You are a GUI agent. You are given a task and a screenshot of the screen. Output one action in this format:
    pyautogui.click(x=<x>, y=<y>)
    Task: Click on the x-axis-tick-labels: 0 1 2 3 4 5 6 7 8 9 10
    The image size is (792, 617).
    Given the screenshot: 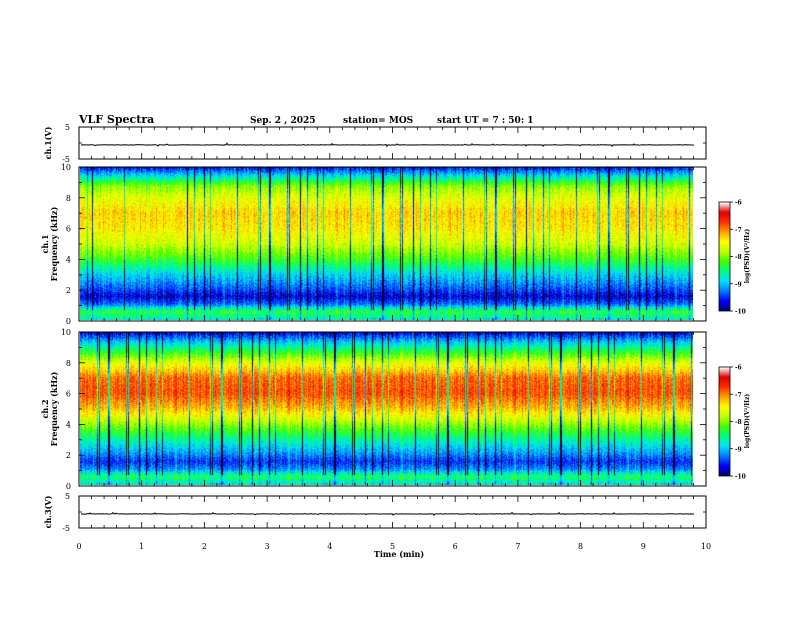 What is the action you would take?
    pyautogui.click(x=393, y=546)
    